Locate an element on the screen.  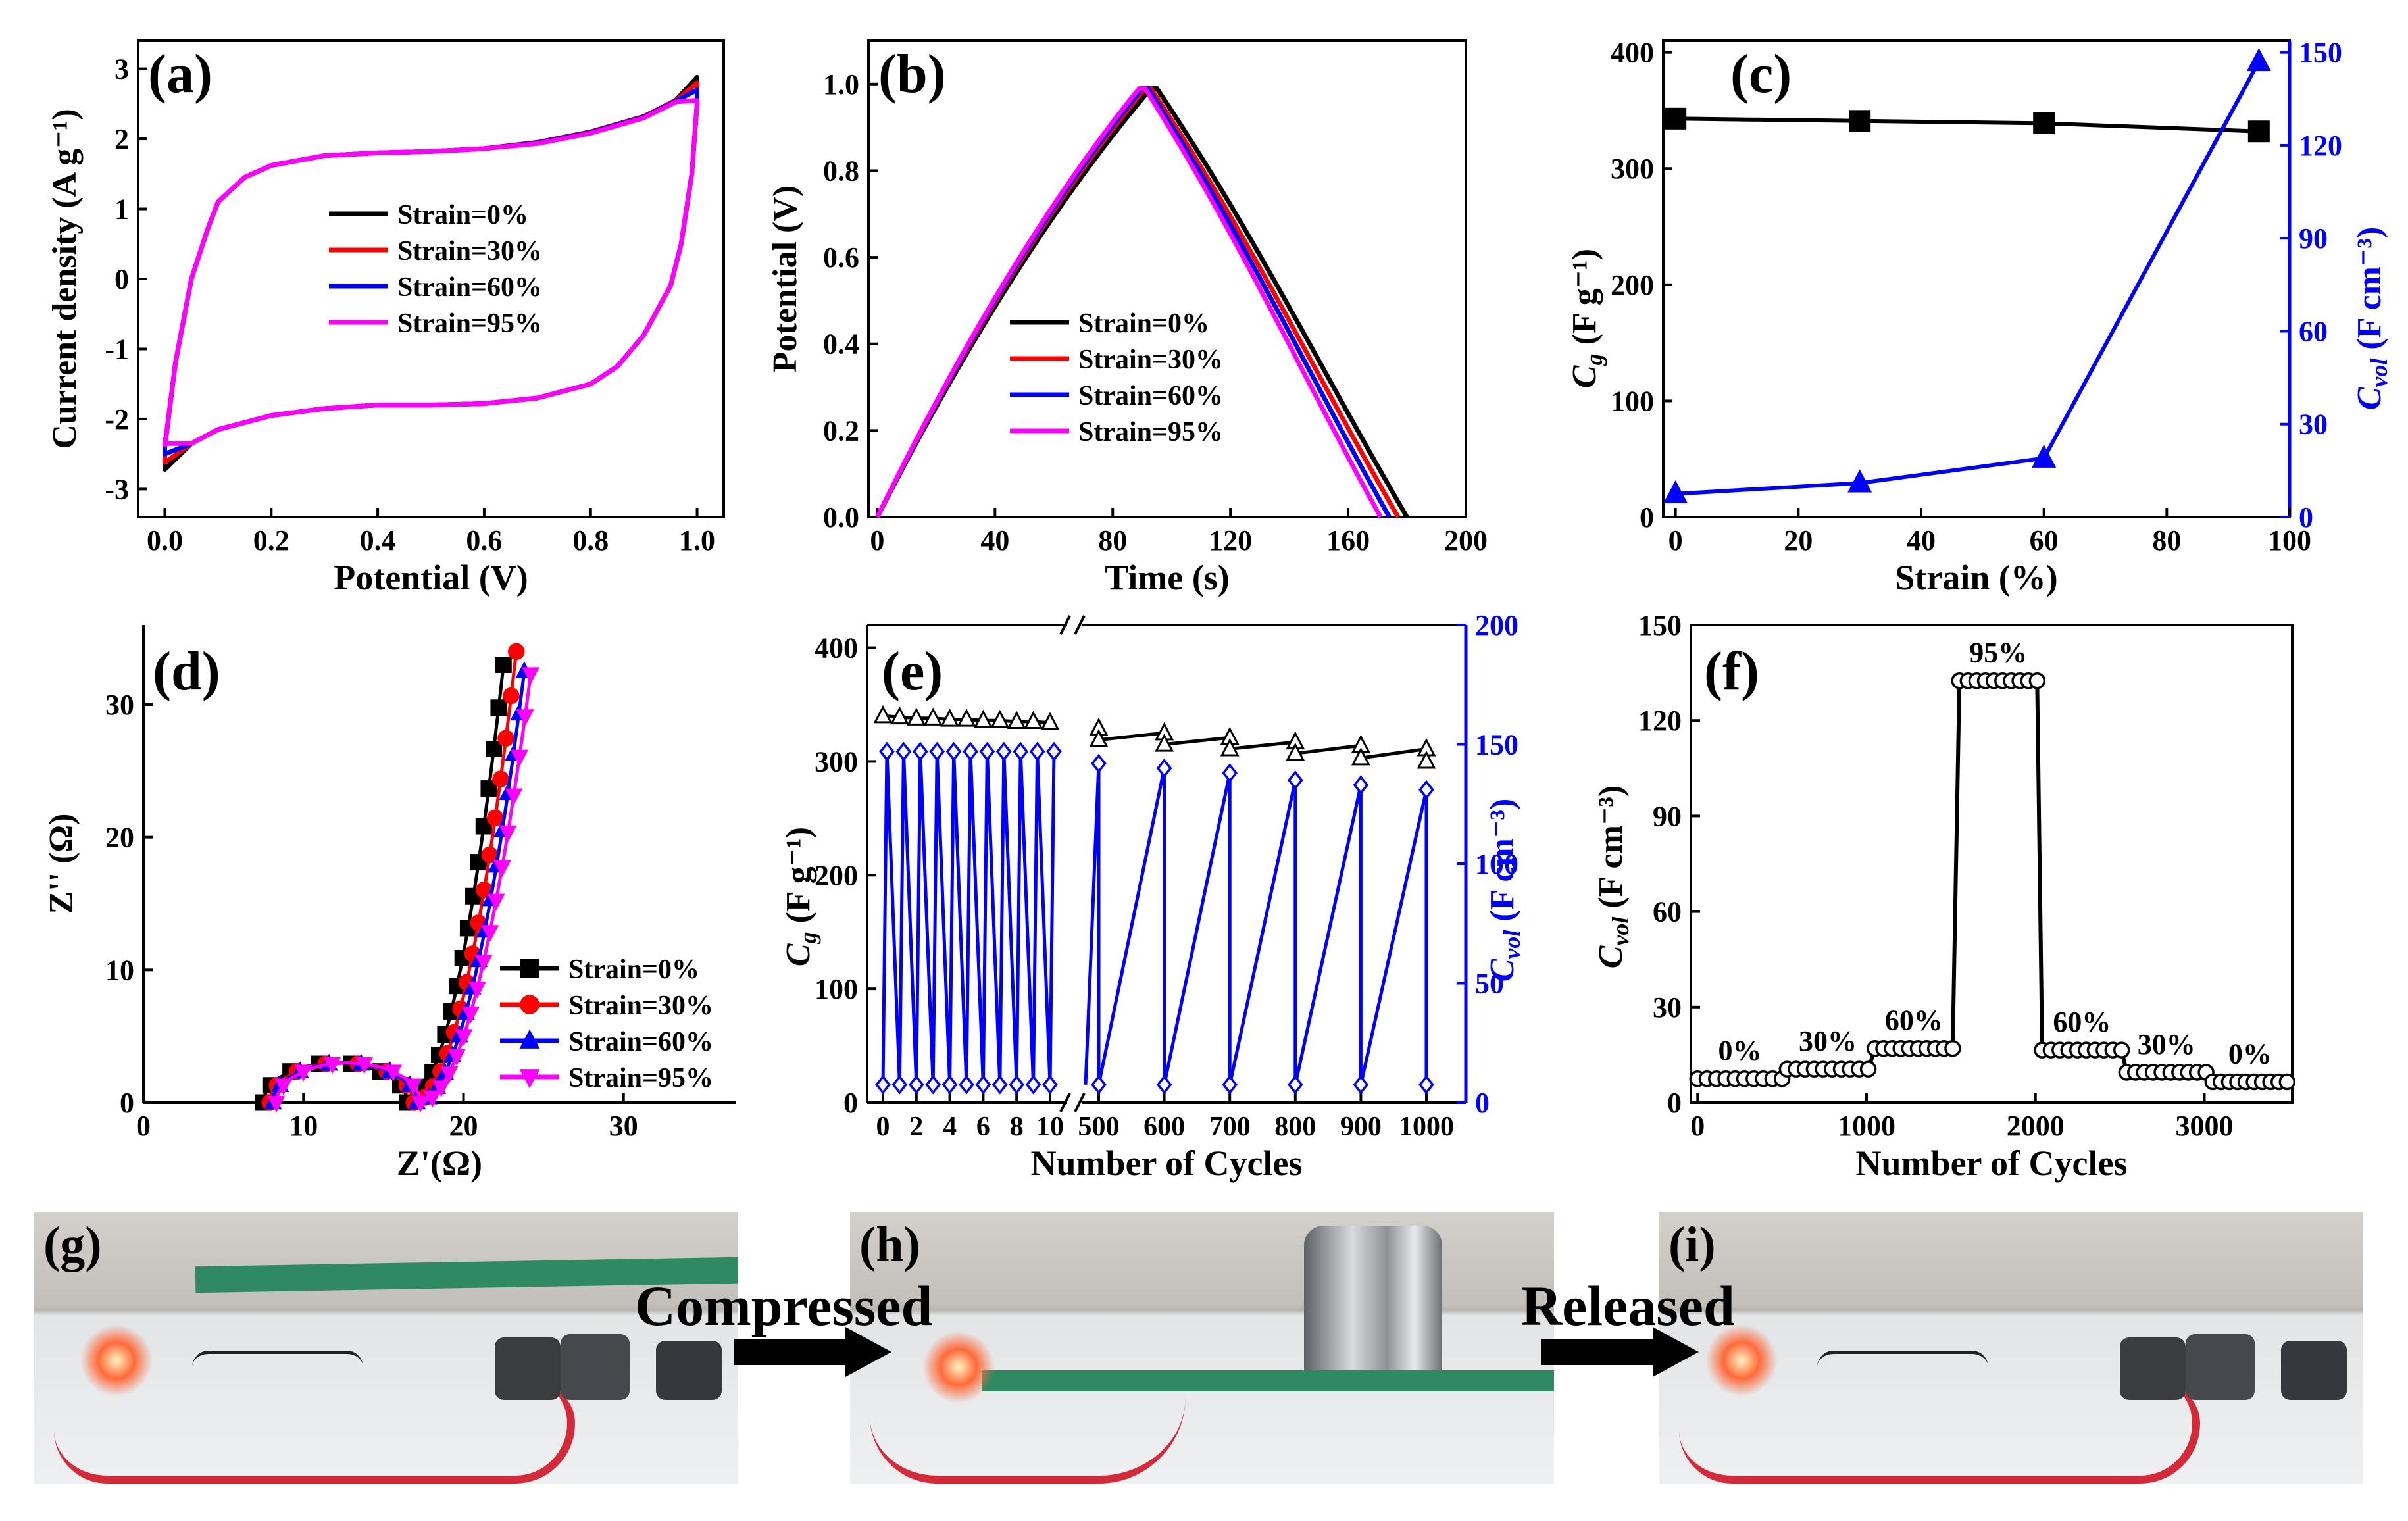
glass-slide is located at coordinates (1268, 1380).